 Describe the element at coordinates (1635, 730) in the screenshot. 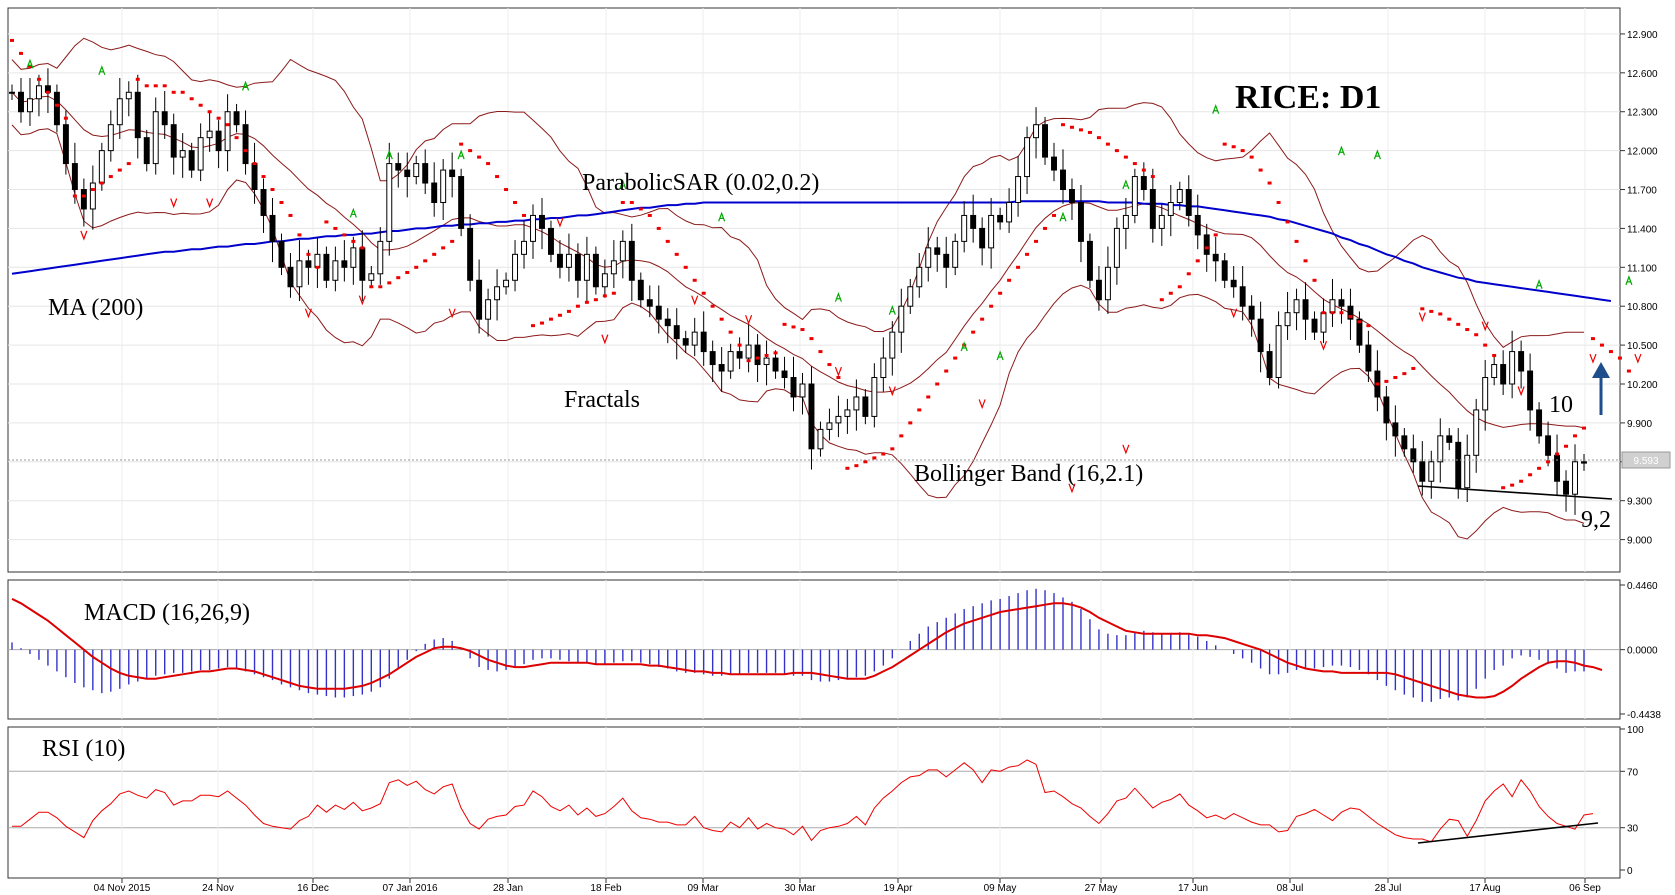

I see `rsi-tick-label: 100` at that location.